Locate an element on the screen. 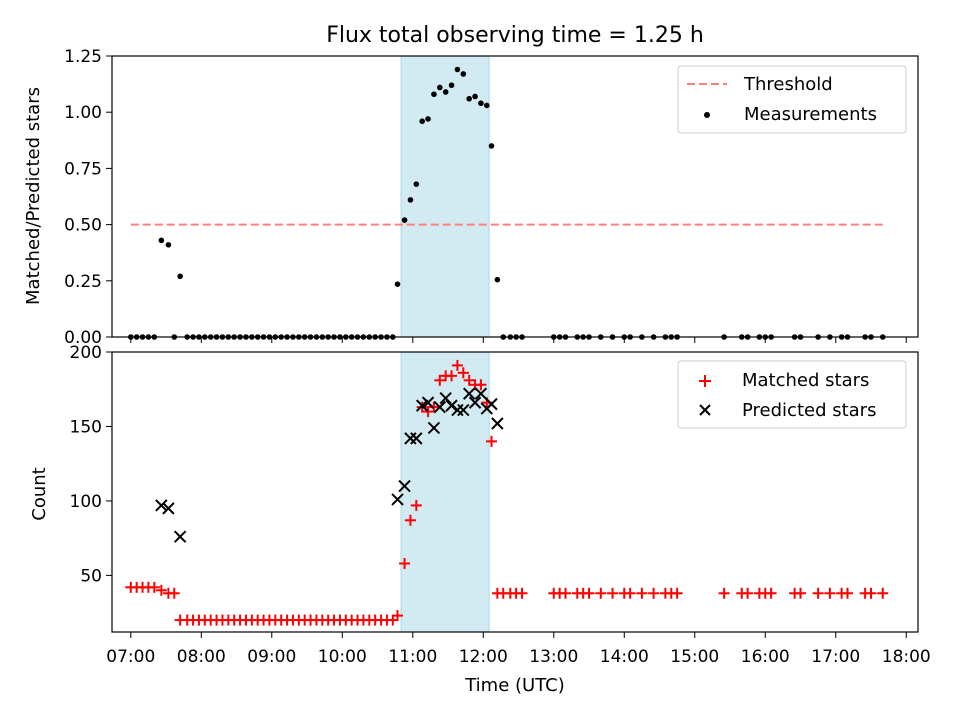  legend-measurements-swatch is located at coordinates (707, 115).